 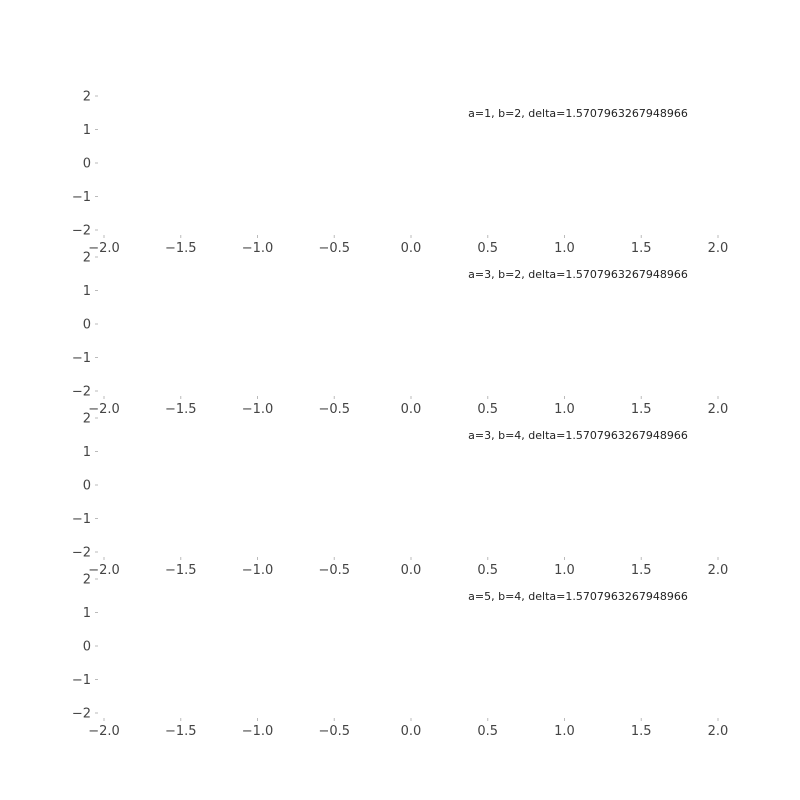 What do you see at coordinates (578, 435) in the screenshot?
I see `subplot-title: a=3, b=4, delta=1.5707963267948966` at bounding box center [578, 435].